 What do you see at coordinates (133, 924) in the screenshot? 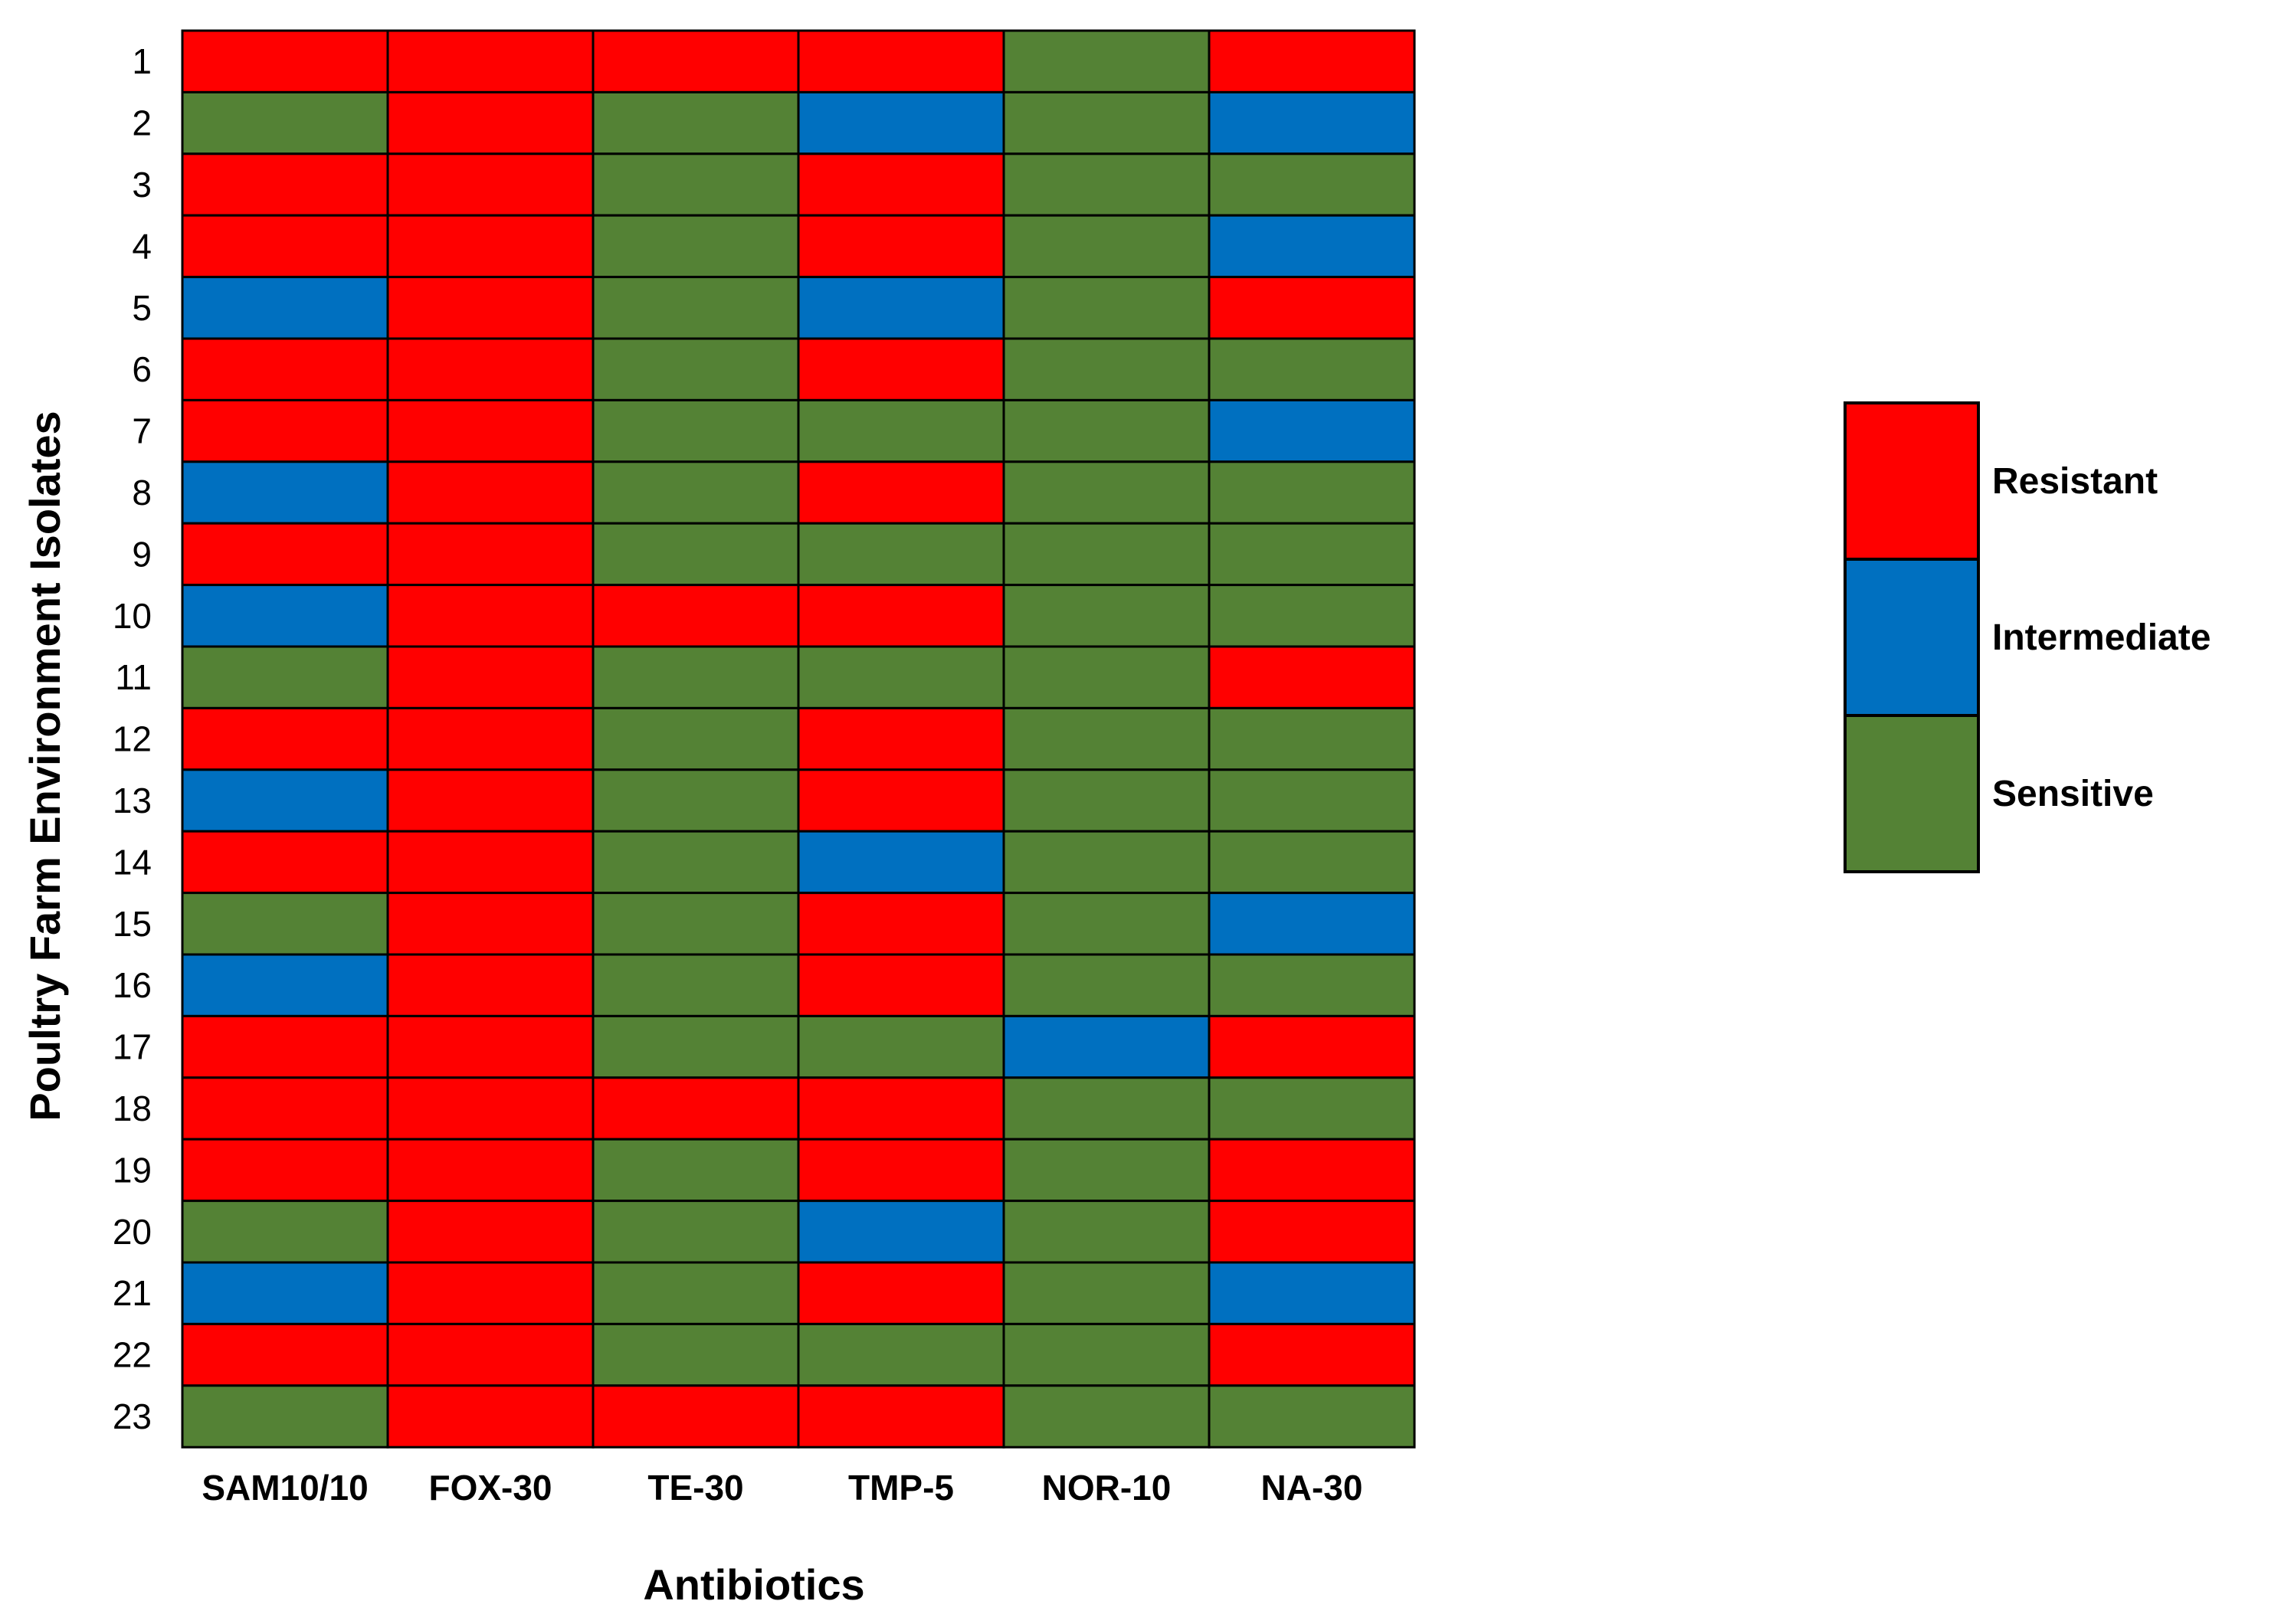
I see `row-tick-label: 15` at bounding box center [133, 924].